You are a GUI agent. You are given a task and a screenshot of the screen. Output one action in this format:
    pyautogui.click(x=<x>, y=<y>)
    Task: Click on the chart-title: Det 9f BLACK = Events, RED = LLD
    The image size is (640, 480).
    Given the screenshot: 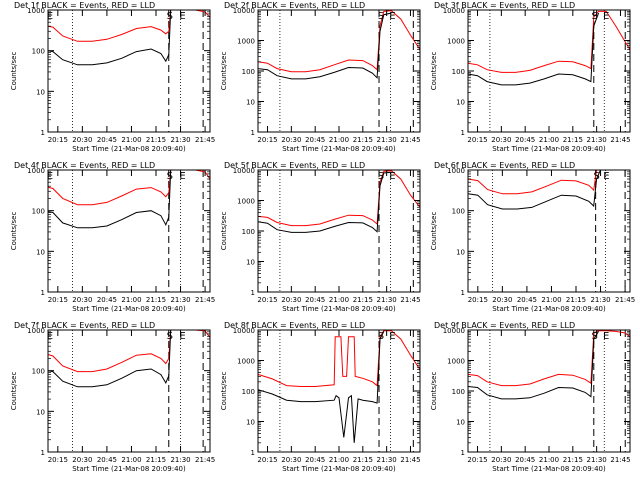 What is the action you would take?
    pyautogui.click(x=504, y=325)
    